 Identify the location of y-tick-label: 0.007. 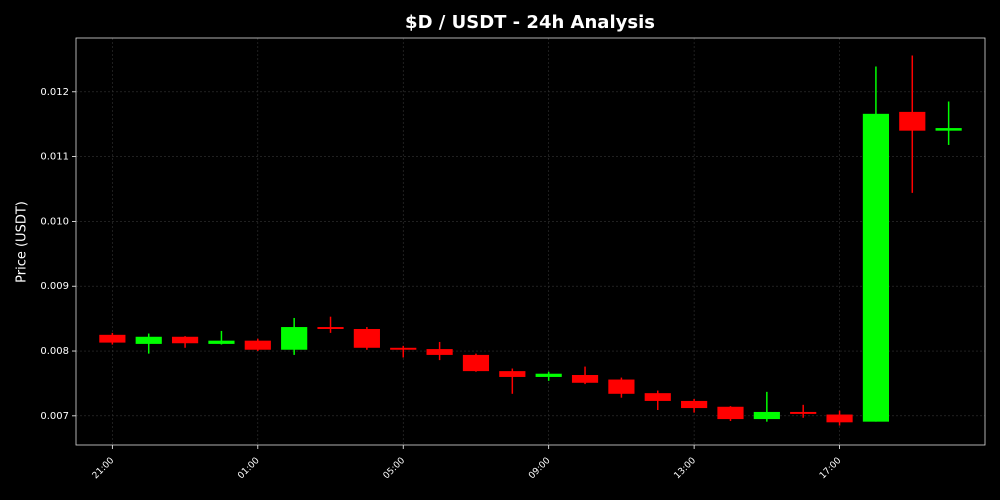
(54, 416).